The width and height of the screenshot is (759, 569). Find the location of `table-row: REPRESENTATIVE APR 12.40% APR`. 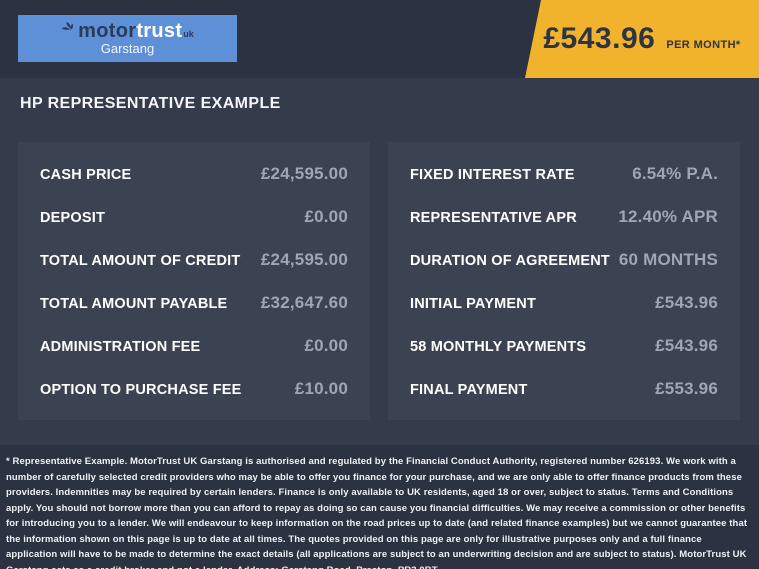

table-row: REPRESENTATIVE APR 12.40% APR is located at coordinates (564, 217).